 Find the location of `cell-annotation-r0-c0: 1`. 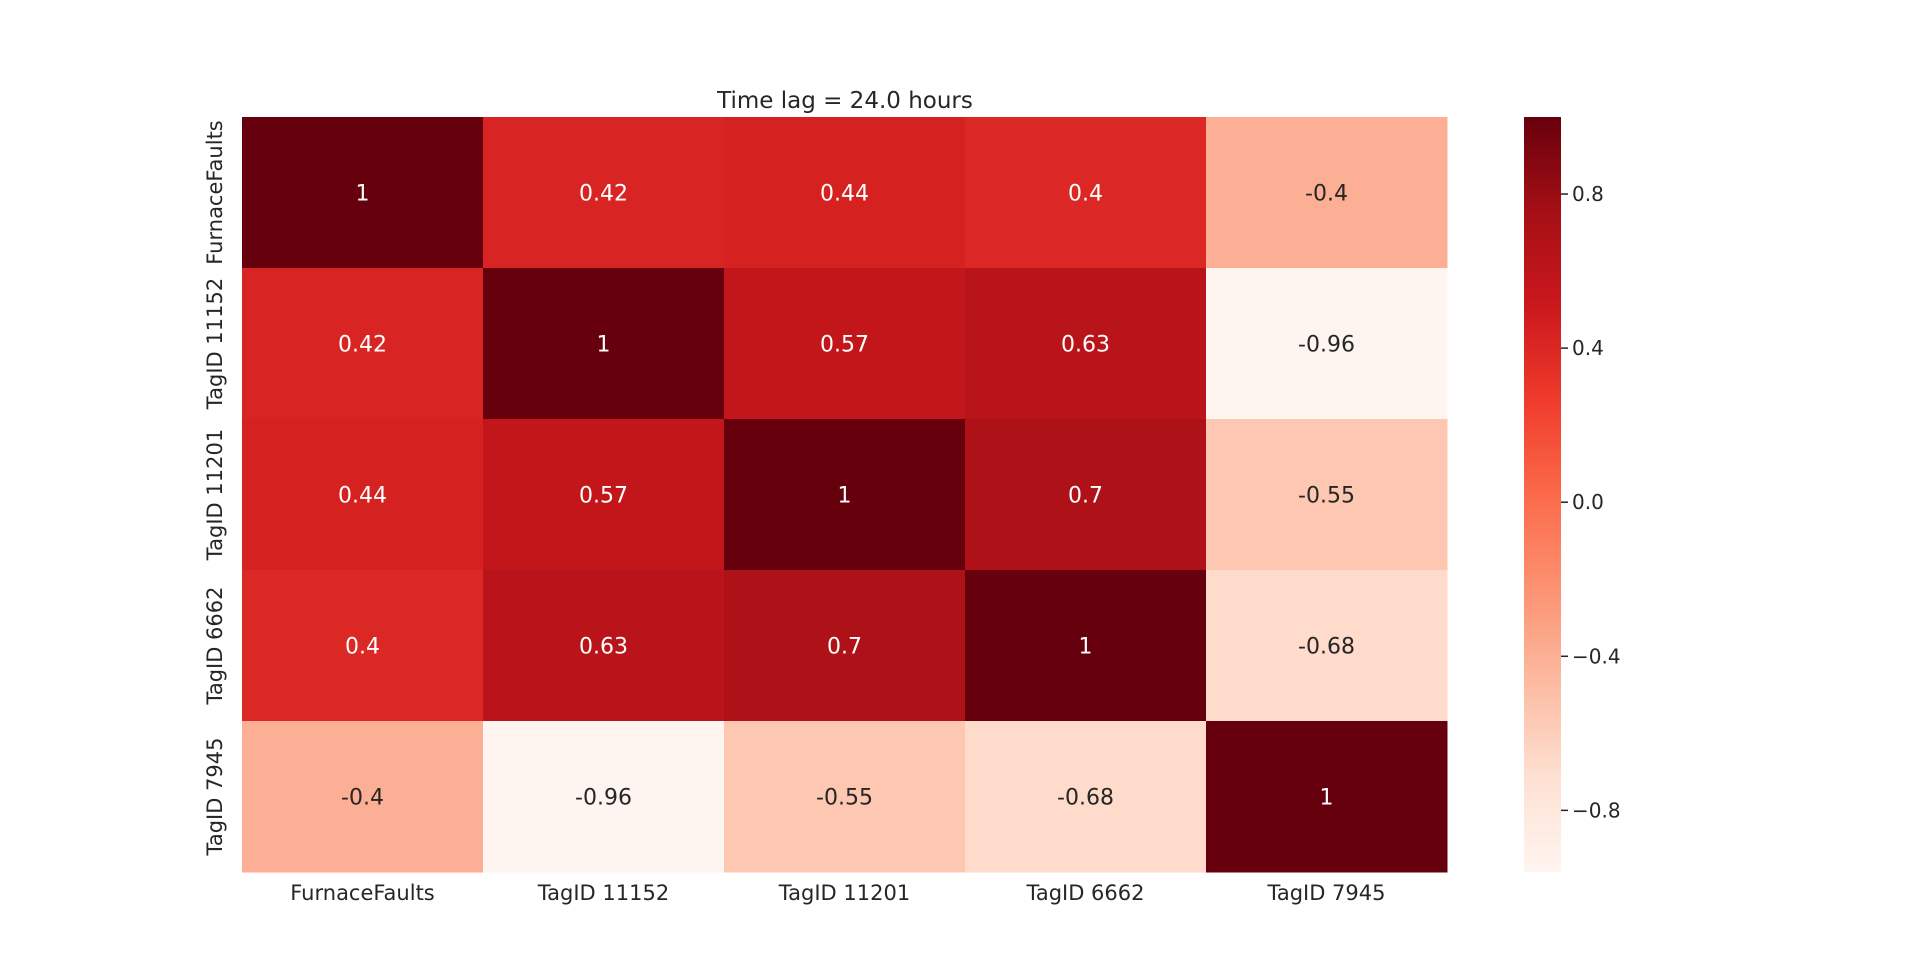

cell-annotation-r0-c0: 1 is located at coordinates (363, 194).